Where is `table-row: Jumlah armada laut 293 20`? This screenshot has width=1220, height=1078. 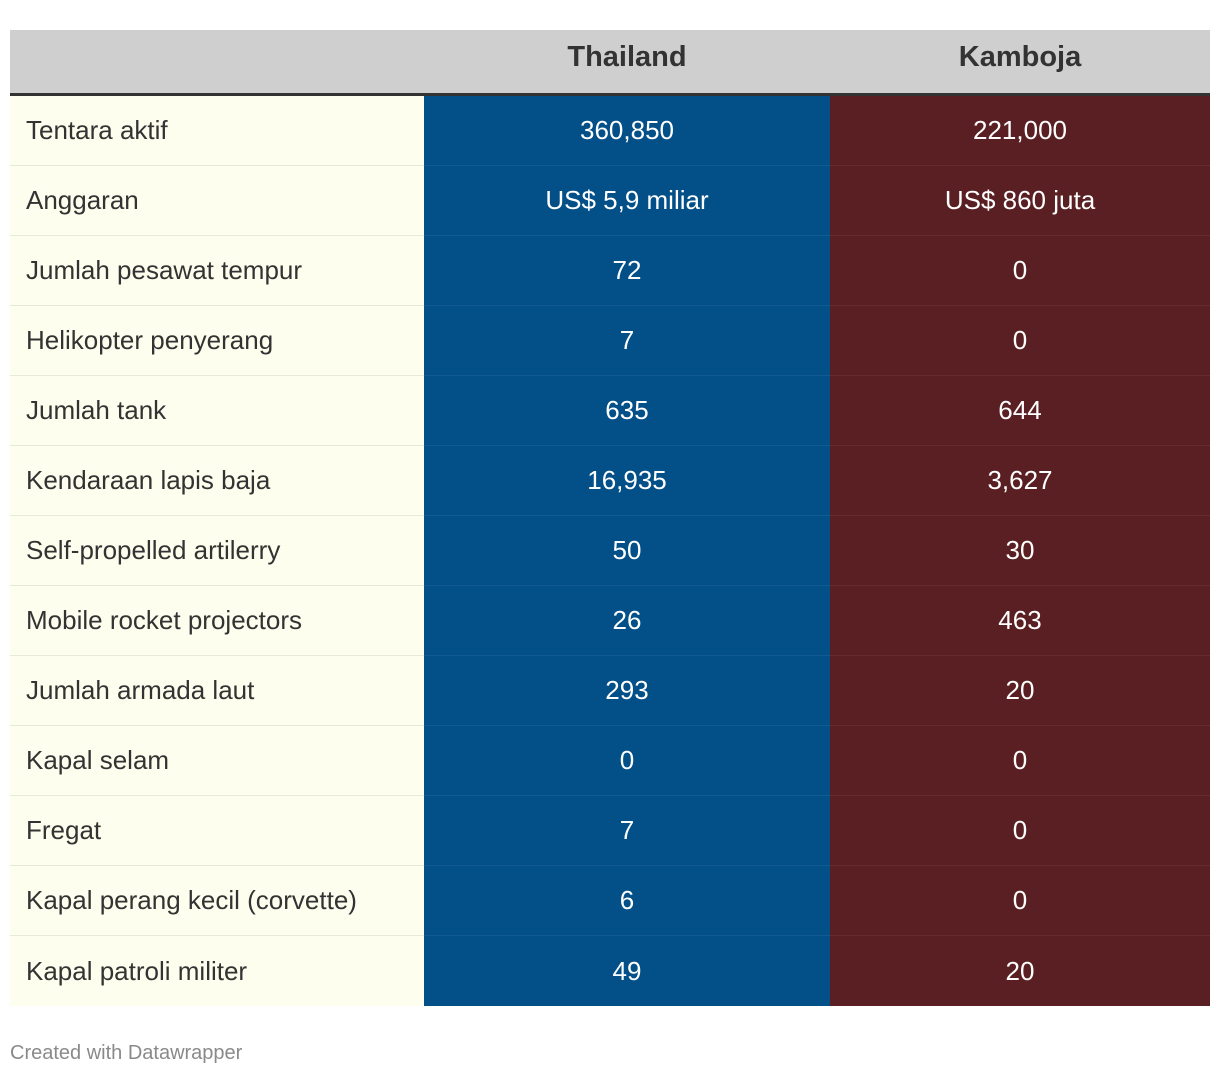
table-row: Jumlah armada laut 293 20 is located at coordinates (610, 691).